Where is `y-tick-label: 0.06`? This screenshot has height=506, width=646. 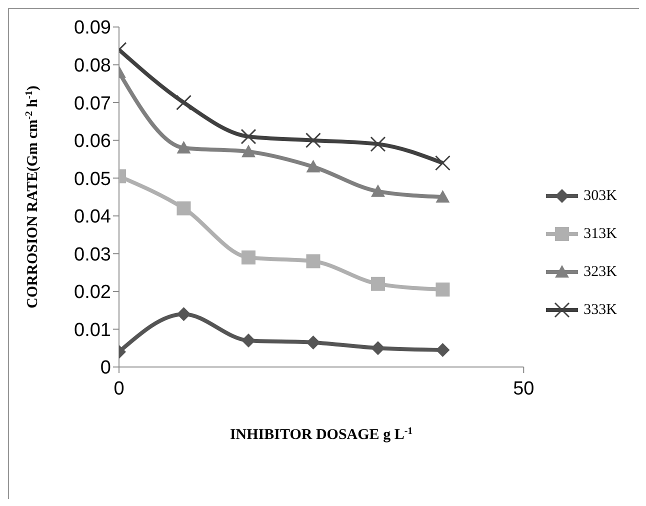 y-tick-label: 0.06 is located at coordinates (92, 141).